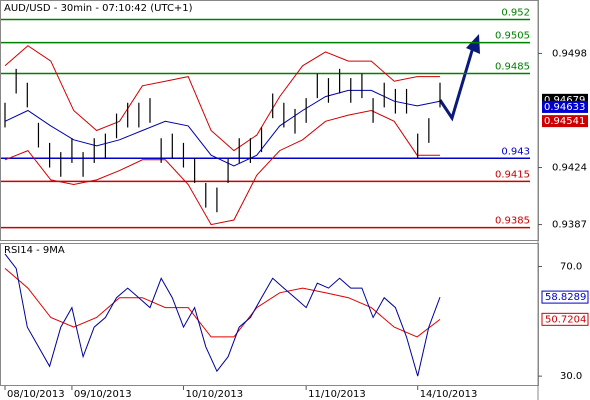 This screenshot has width=590, height=400. Describe the element at coordinates (564, 100) in the screenshot. I see `price-label: 0.94679` at that location.